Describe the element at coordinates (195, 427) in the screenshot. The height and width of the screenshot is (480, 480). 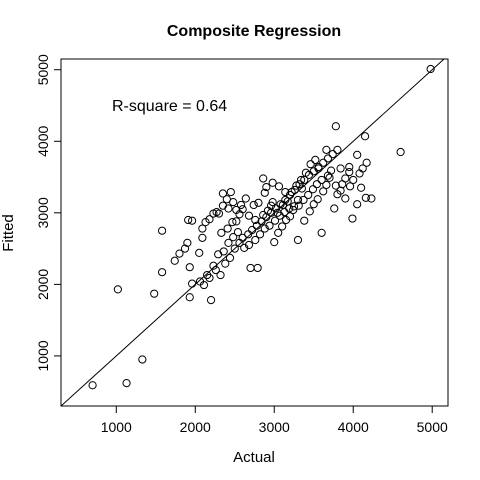
I see `x-tick-label: 2000` at that location.